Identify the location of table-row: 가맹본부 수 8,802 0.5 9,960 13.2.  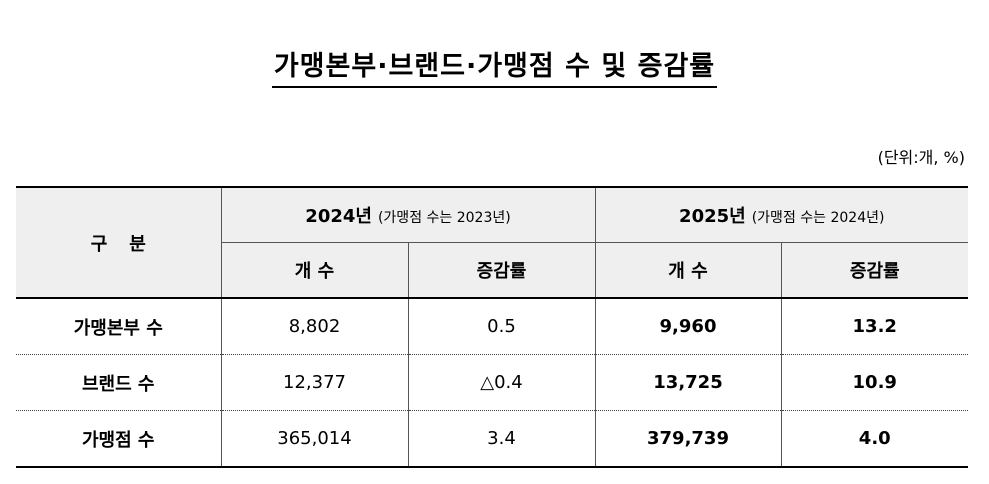
(492, 326).